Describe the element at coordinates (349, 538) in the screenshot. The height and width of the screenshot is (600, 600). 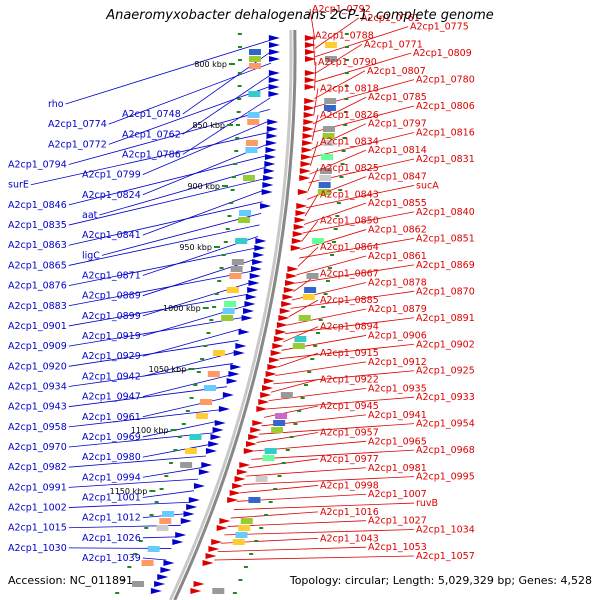
I see `right-gene-label: A2cp1_1043` at that location.